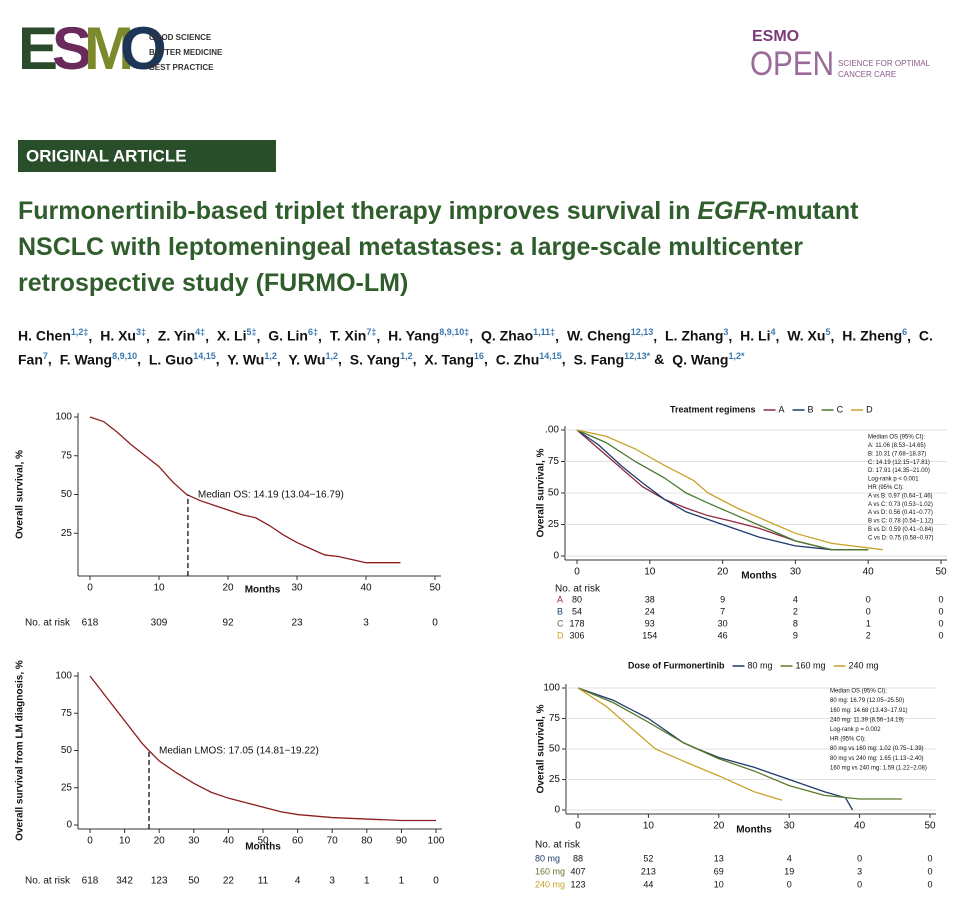  What do you see at coordinates (517, 359) in the screenshot?
I see `author-name: C. Zhu` at bounding box center [517, 359].